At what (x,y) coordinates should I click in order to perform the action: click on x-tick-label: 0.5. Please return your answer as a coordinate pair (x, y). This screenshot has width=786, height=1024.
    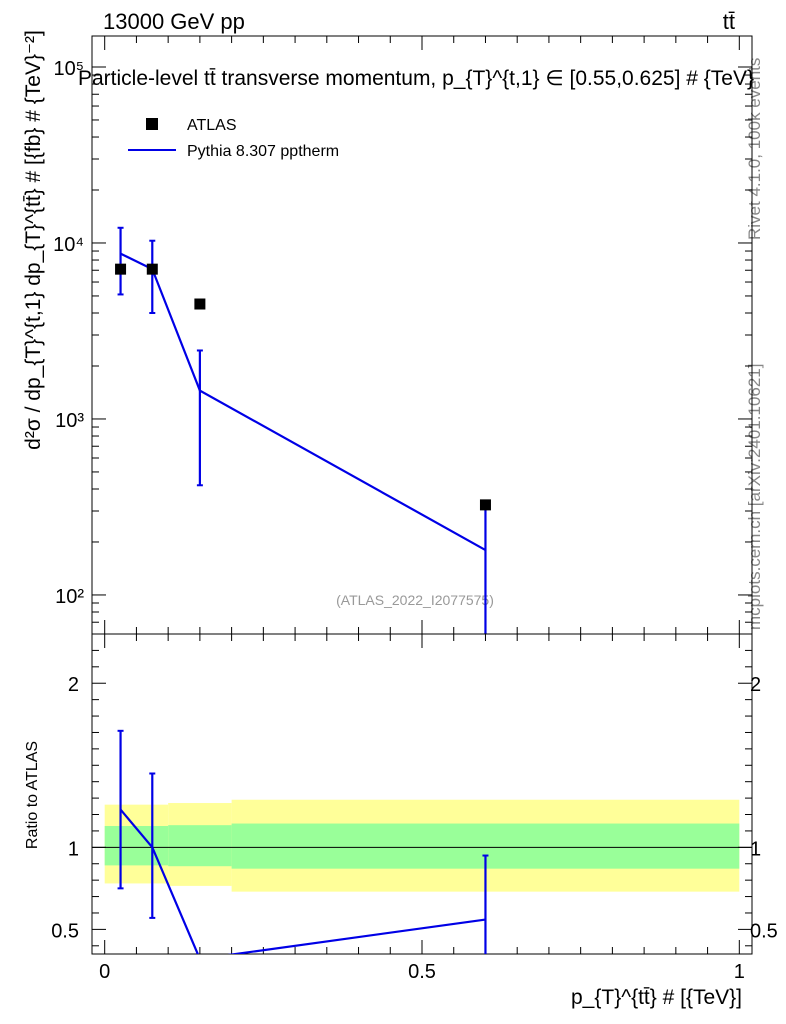
    Looking at the image, I should click on (422, 972).